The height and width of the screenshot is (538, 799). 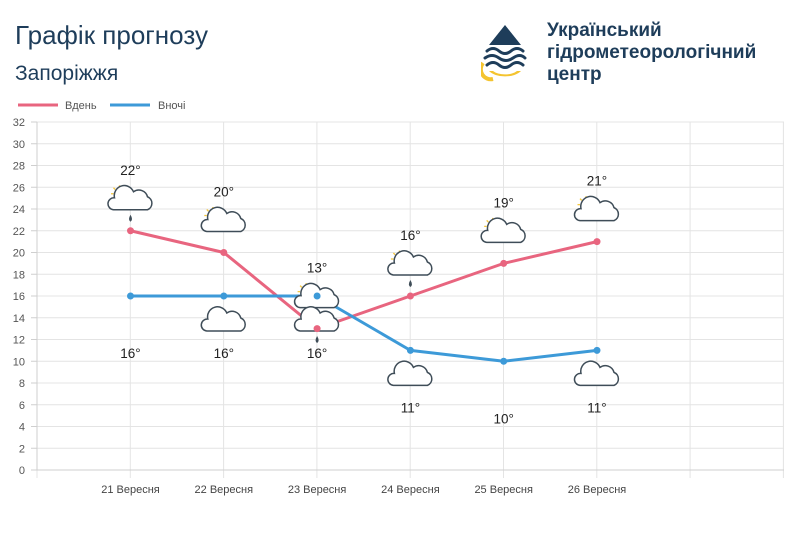 What do you see at coordinates (503, 202) in the screenshot?
I see `data-label-day: 19°` at bounding box center [503, 202].